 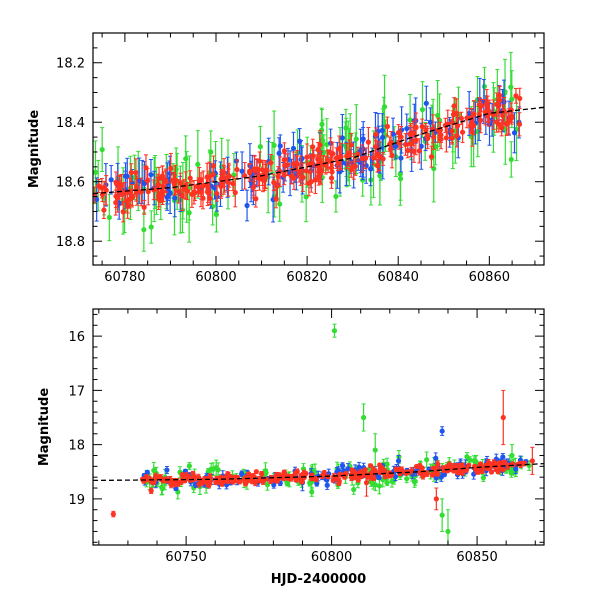 I want to click on bottom-y-tick-label: 19, so click(x=76, y=500).